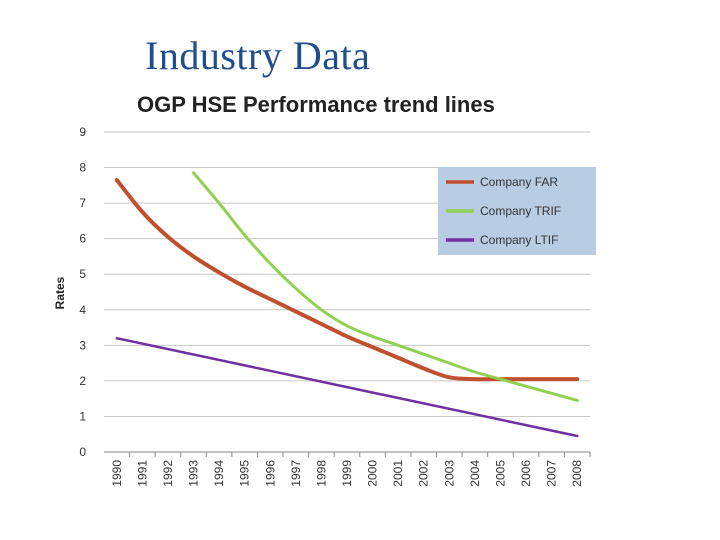 Image resolution: width=720 pixels, height=540 pixels. I want to click on y-tick-label: 2, so click(82, 381).